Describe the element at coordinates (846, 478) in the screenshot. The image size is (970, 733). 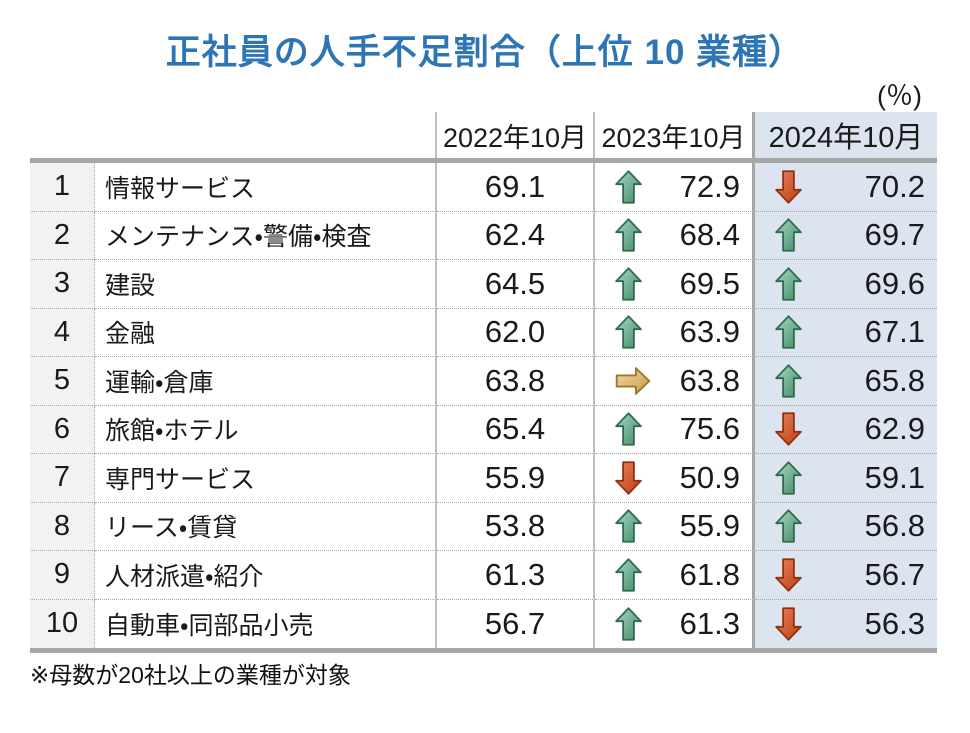
I see `value-2024-cell: 59.1` at that location.